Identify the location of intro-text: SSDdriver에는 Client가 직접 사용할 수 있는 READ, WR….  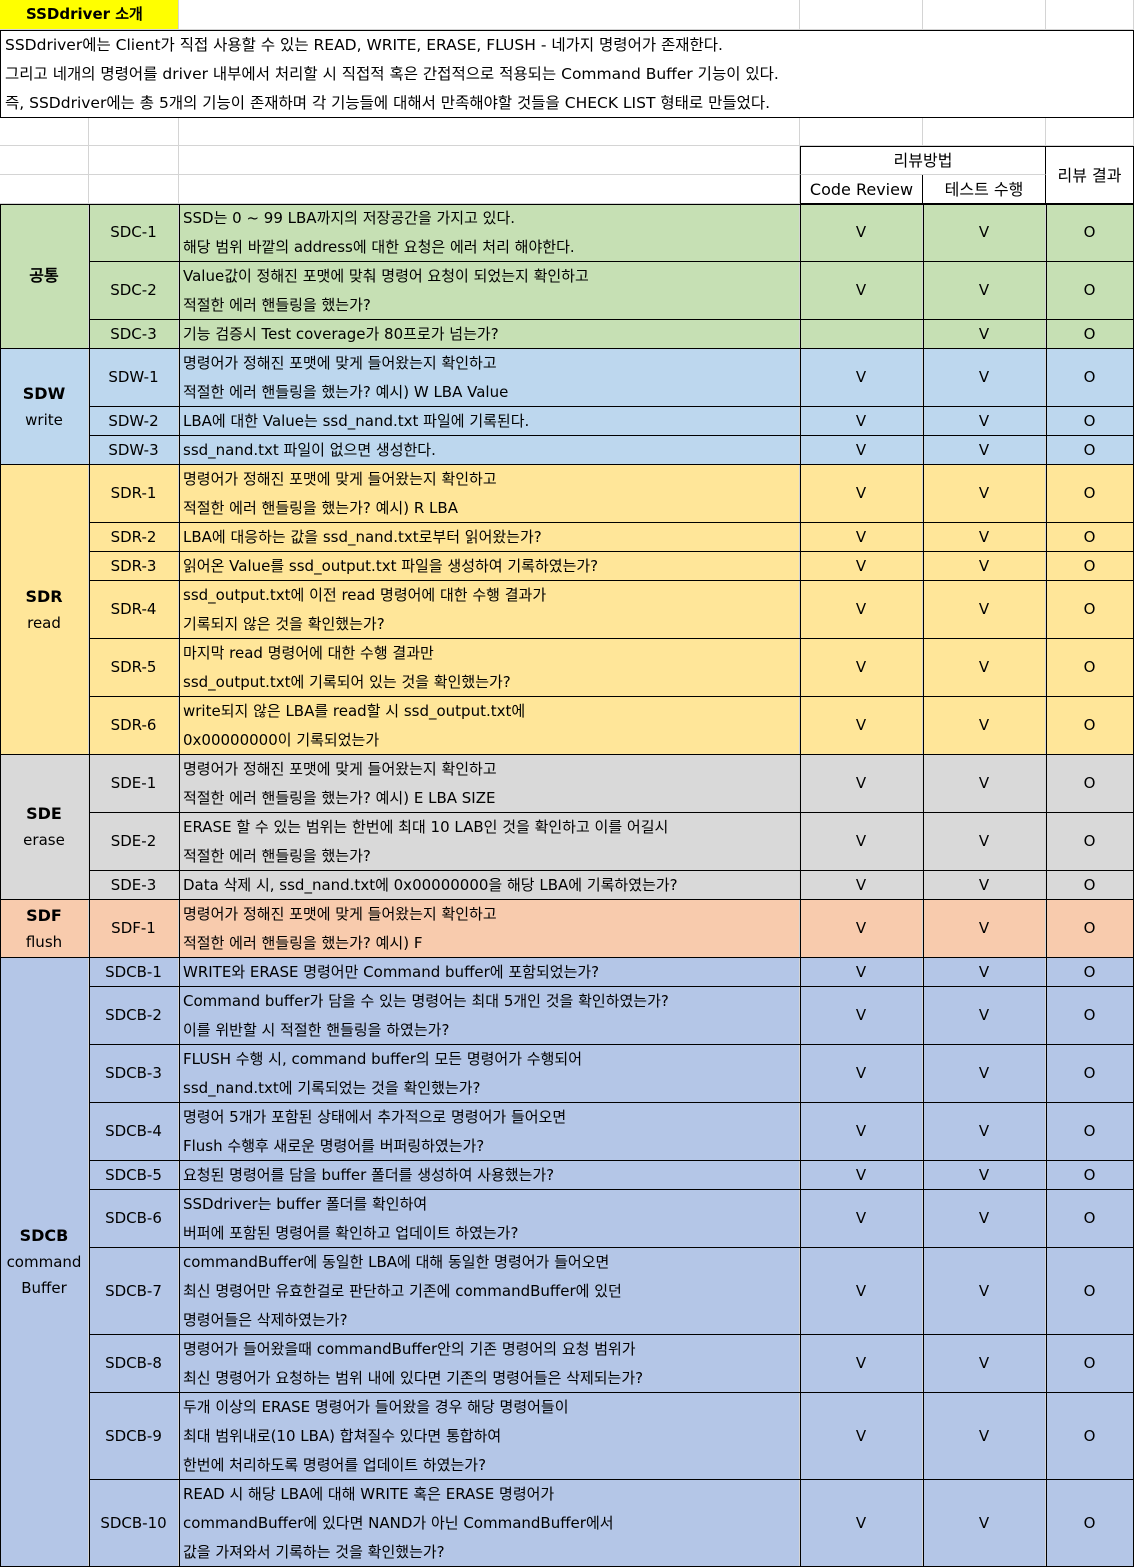
(567, 74).